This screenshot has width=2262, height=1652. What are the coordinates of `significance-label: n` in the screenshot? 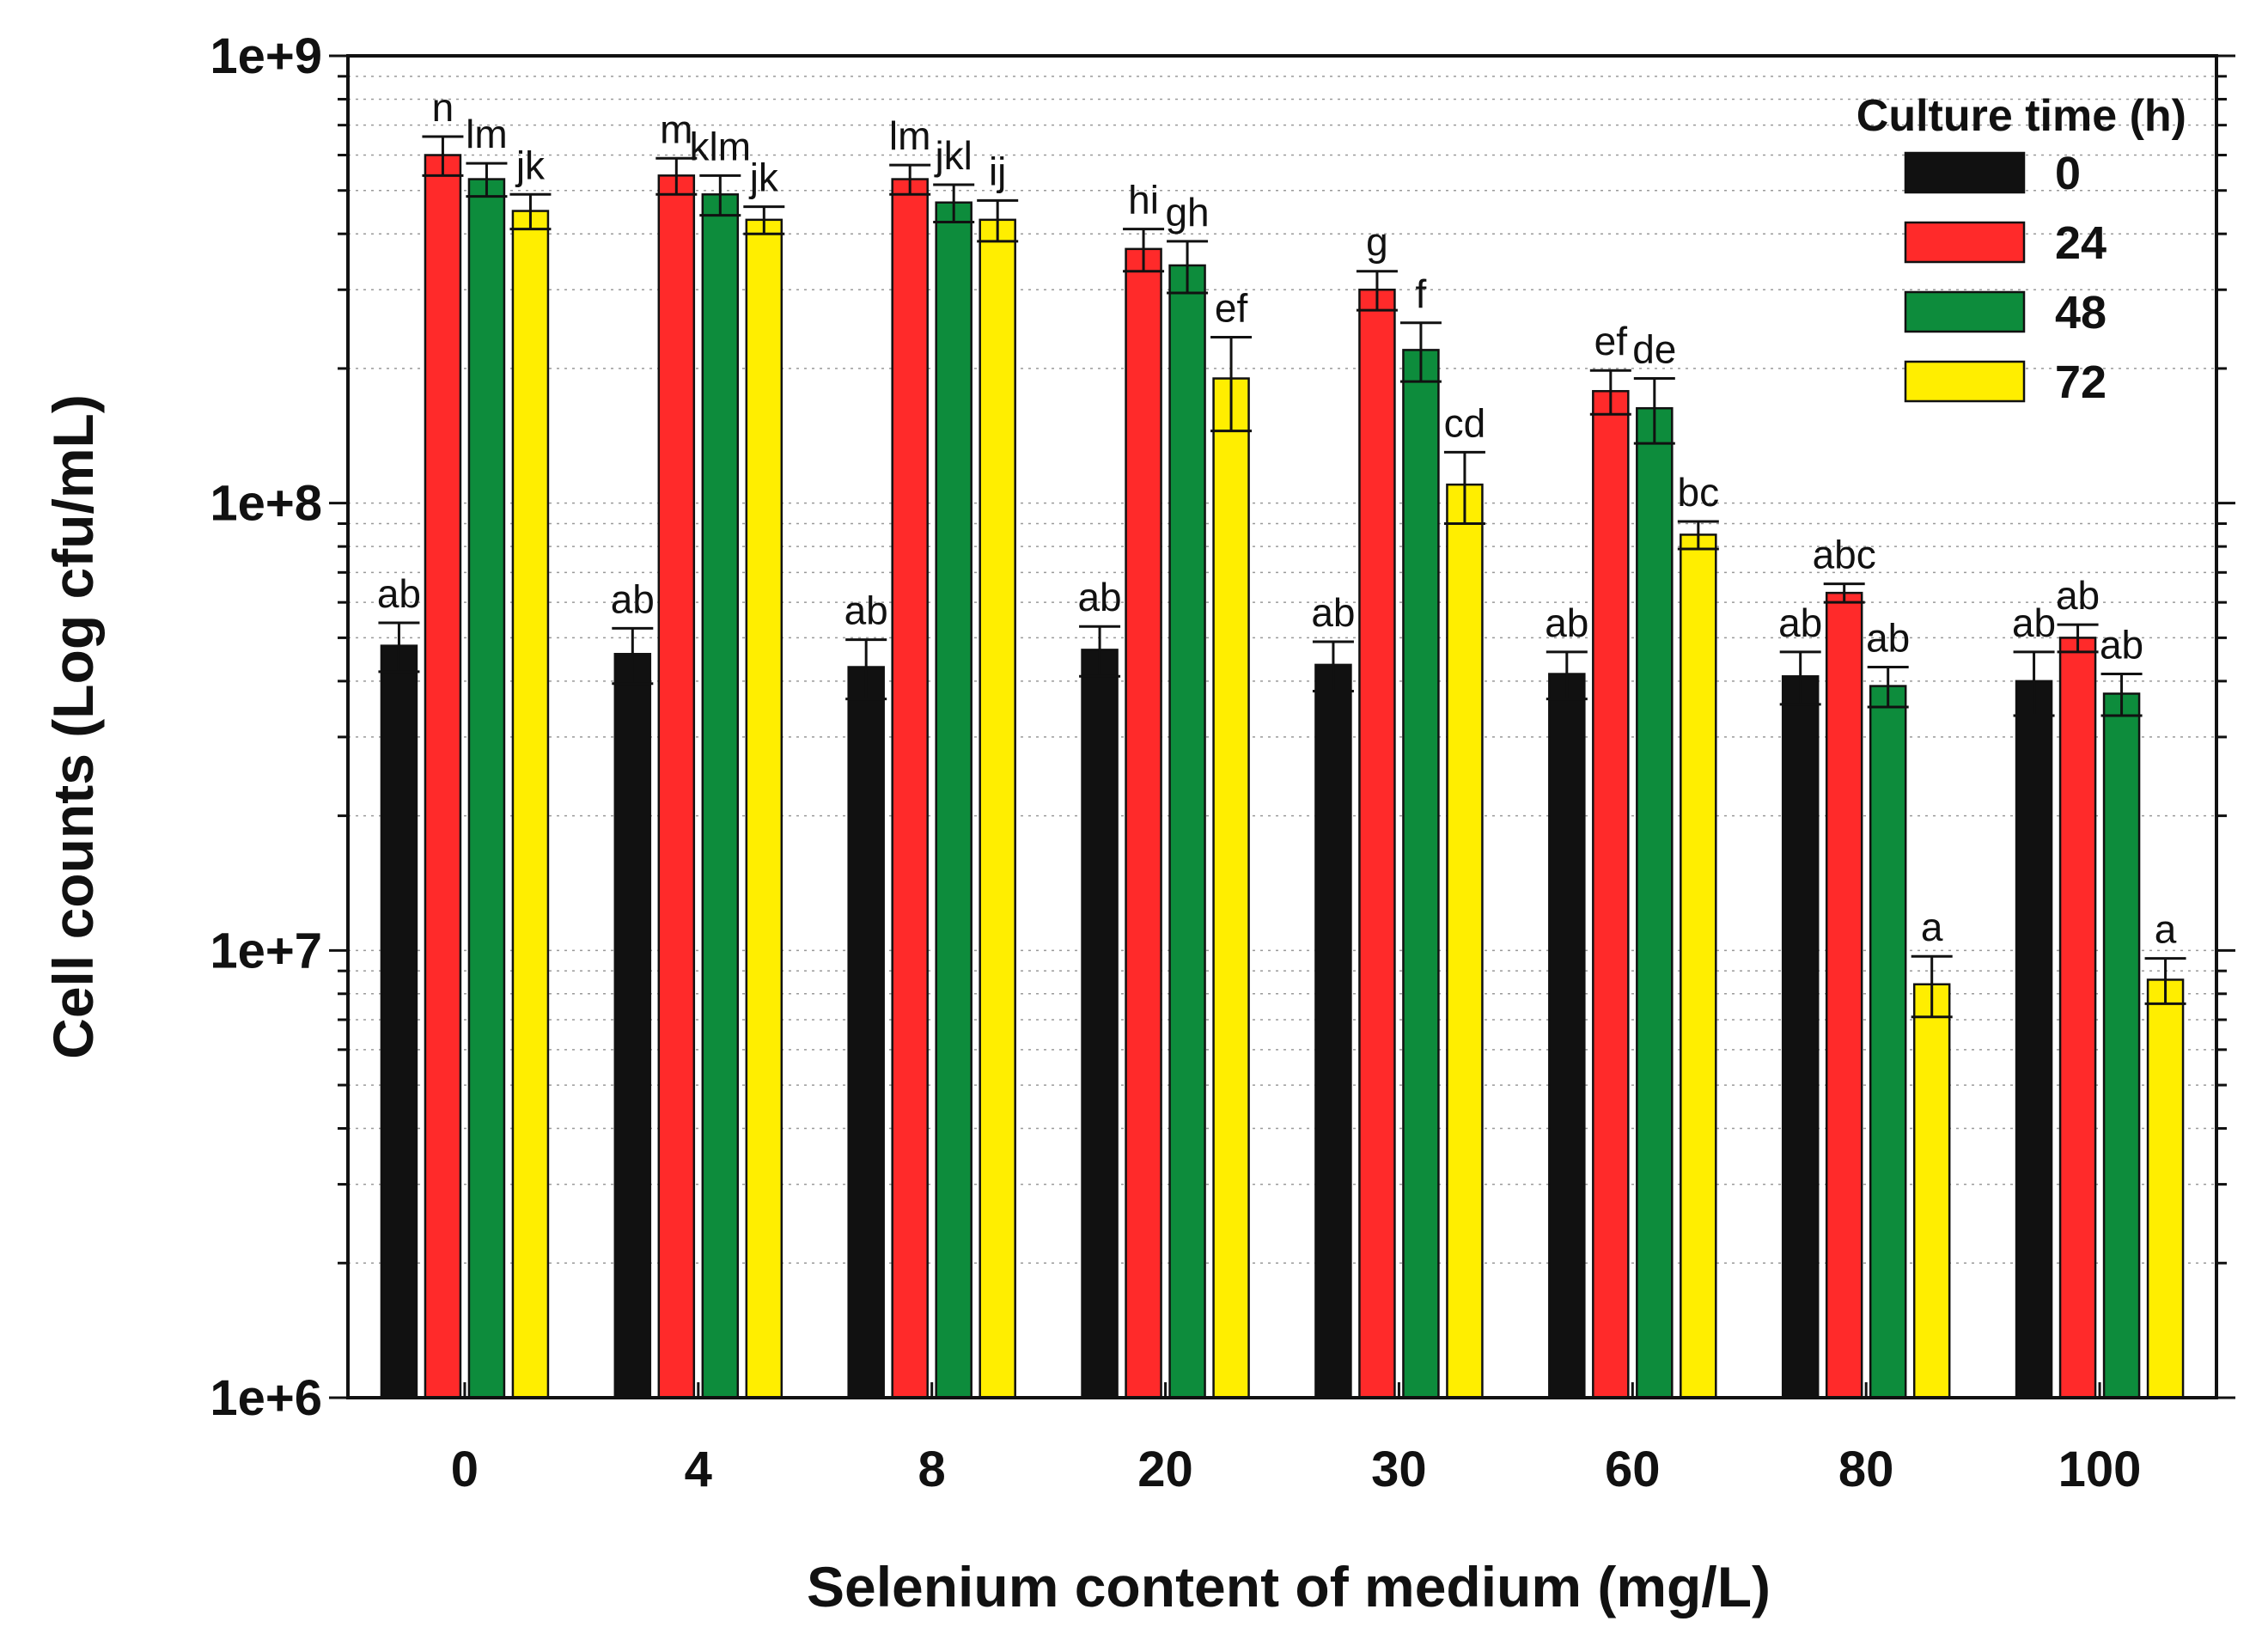 It's located at (443, 107).